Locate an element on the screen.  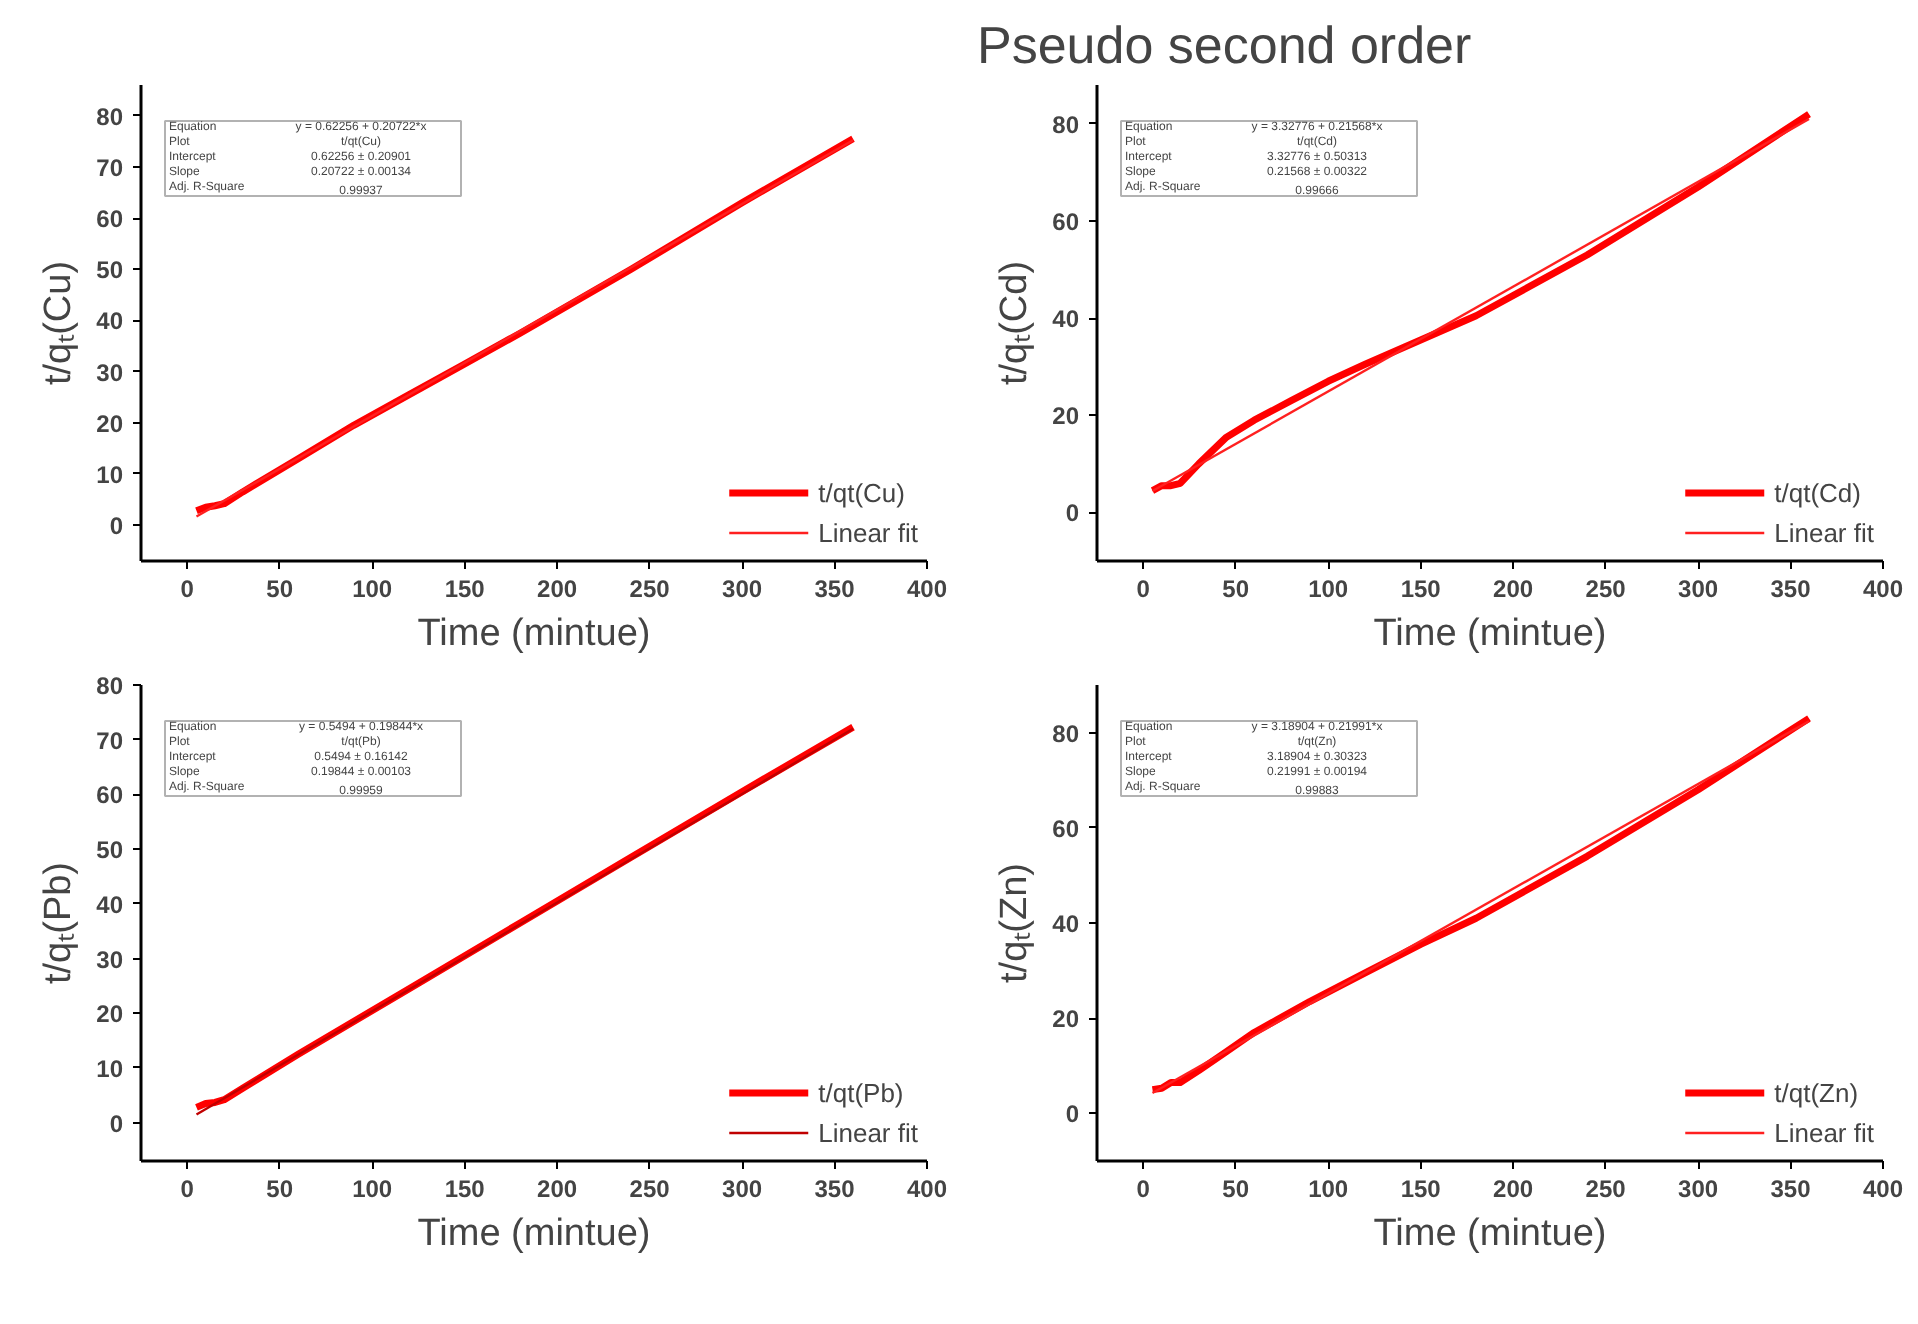
y-axis-title: t/qₜ(Pb) is located at coordinates (59, 923).